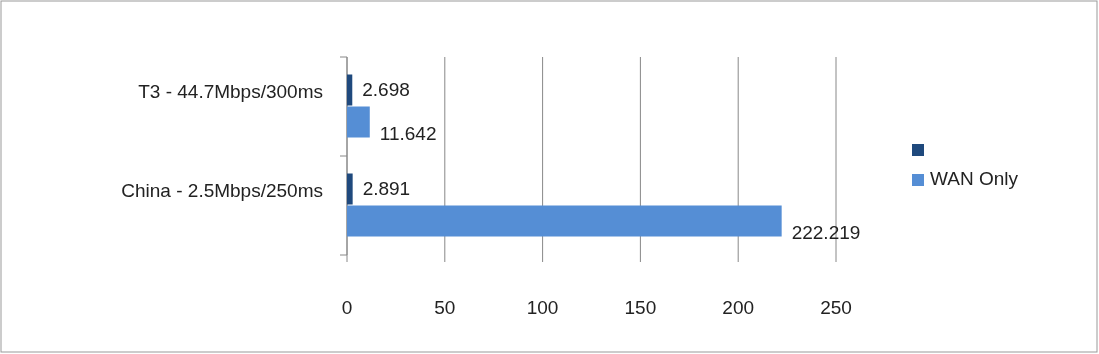 The image size is (1099, 354). What do you see at coordinates (386, 89) in the screenshot?
I see `data-label: 2.698` at bounding box center [386, 89].